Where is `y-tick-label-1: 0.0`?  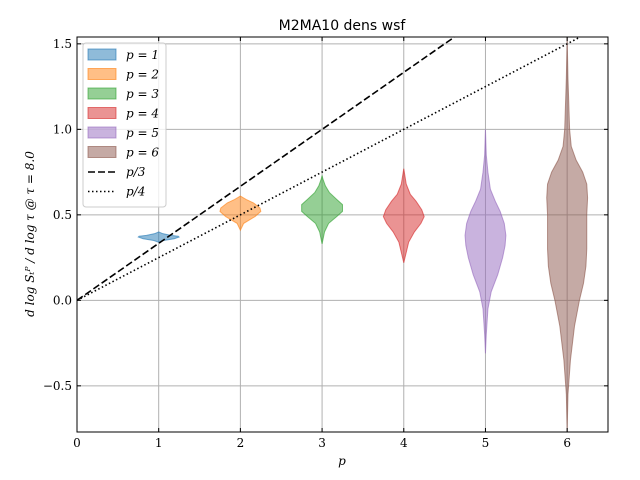
y-tick-label-1: 0.0 is located at coordinates (62, 300).